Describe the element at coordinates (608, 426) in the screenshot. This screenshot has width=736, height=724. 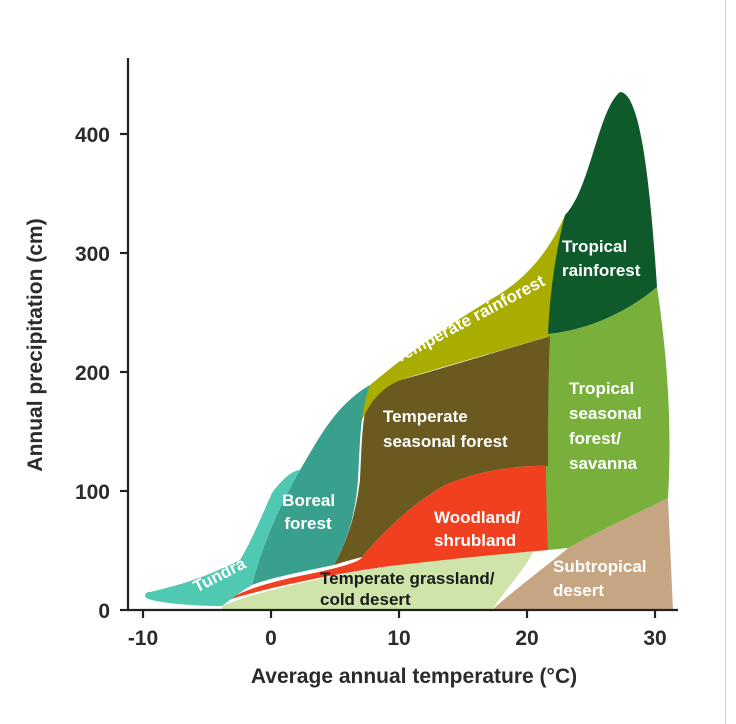
I see `tropical-seasonal-forest-label: Tropical seasonal forest/ savanna` at that location.